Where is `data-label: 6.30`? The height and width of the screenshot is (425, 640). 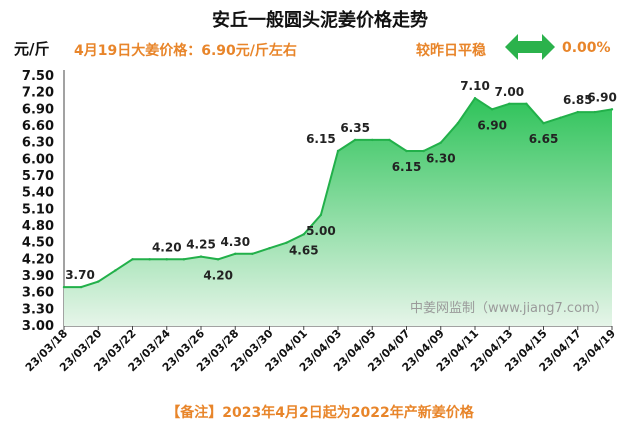 data-label: 6.30 is located at coordinates (441, 159).